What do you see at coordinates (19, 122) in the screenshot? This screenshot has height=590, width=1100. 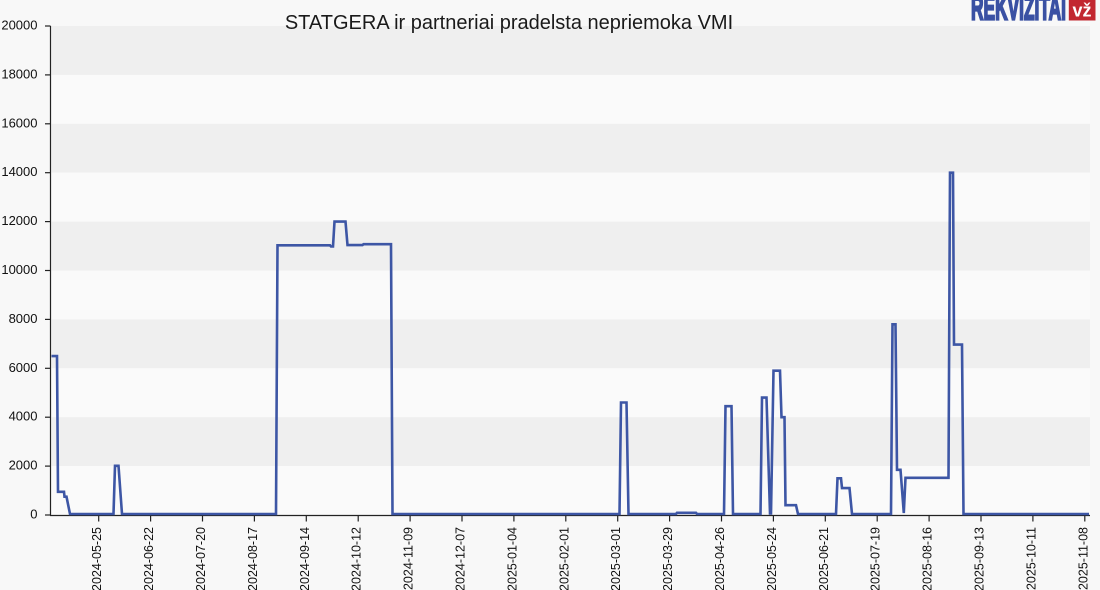 I see `svg-text: 16000` at bounding box center [19, 122].